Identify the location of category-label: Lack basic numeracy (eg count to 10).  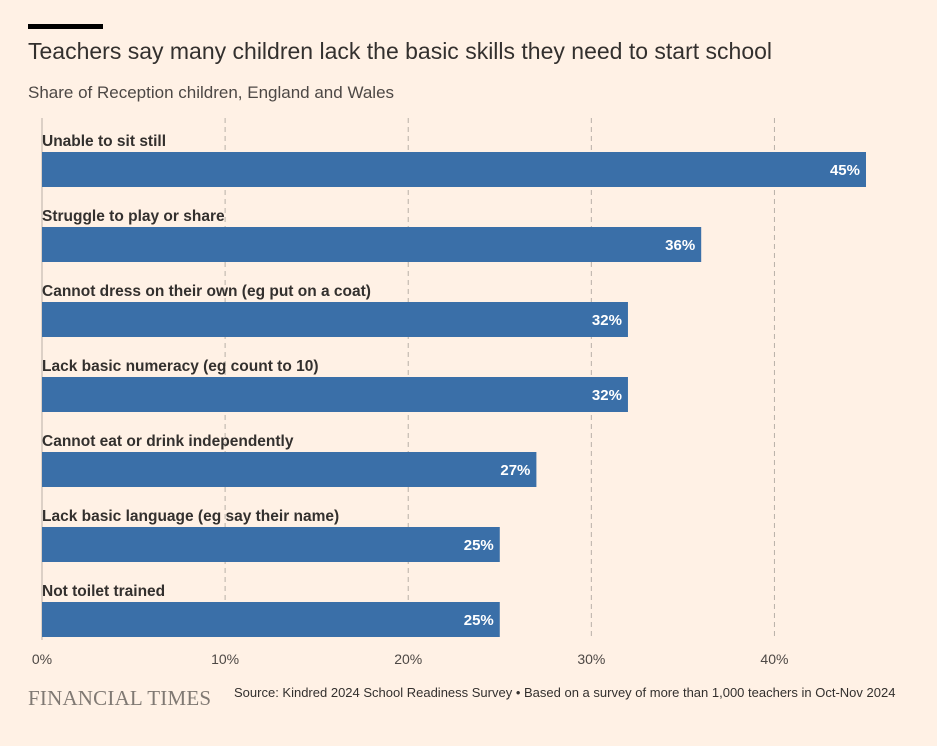
(180, 366).